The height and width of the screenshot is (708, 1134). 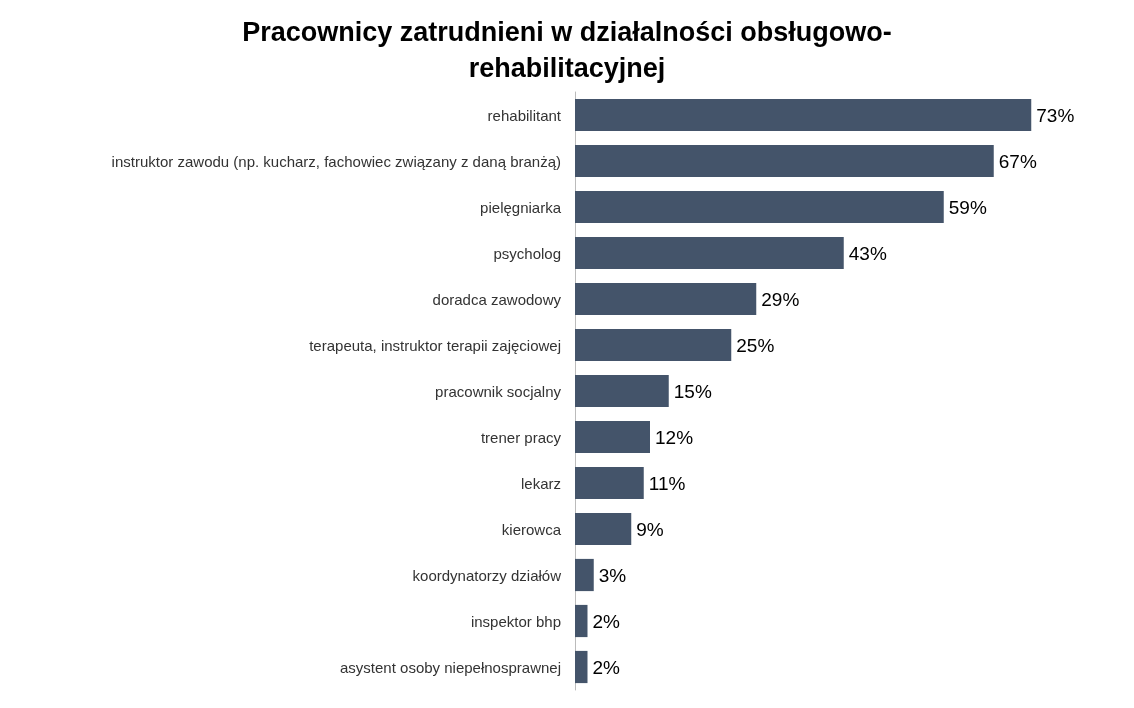 I want to click on y-tick-label: instruktor zawodu (np. kucharz, fachowiec związany z daną branżą), so click(x=336, y=161).